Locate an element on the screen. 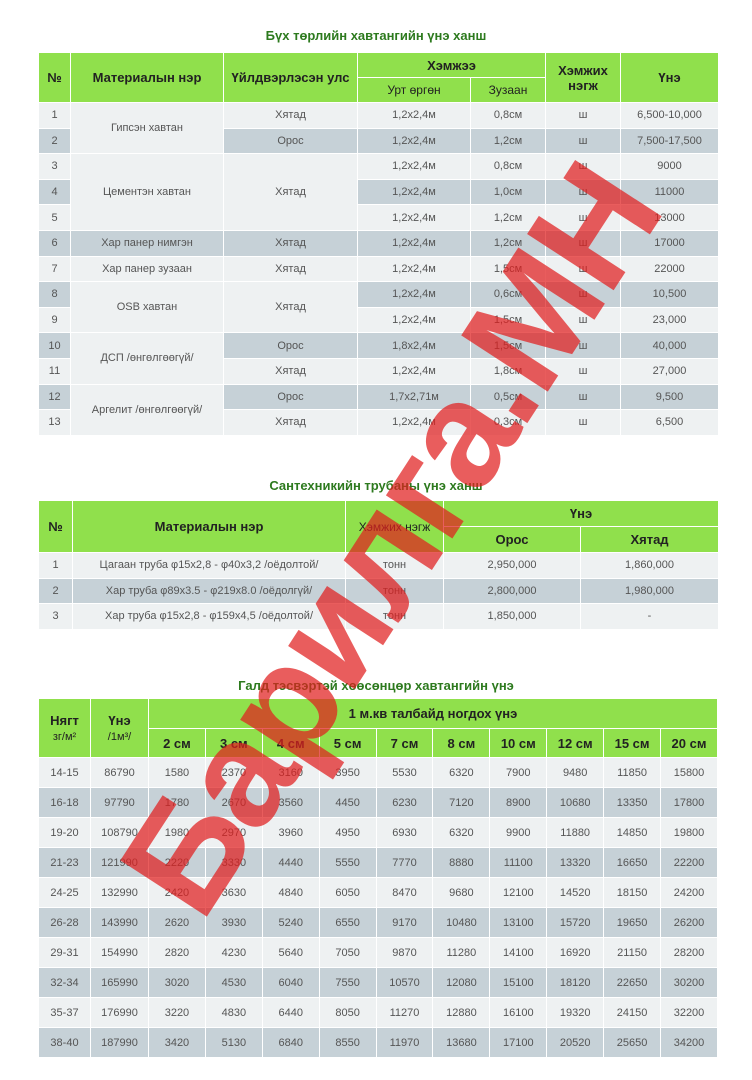 Image resolution: width=752 pixels, height=1080 pixels. table-cell: 13350 is located at coordinates (632, 802).